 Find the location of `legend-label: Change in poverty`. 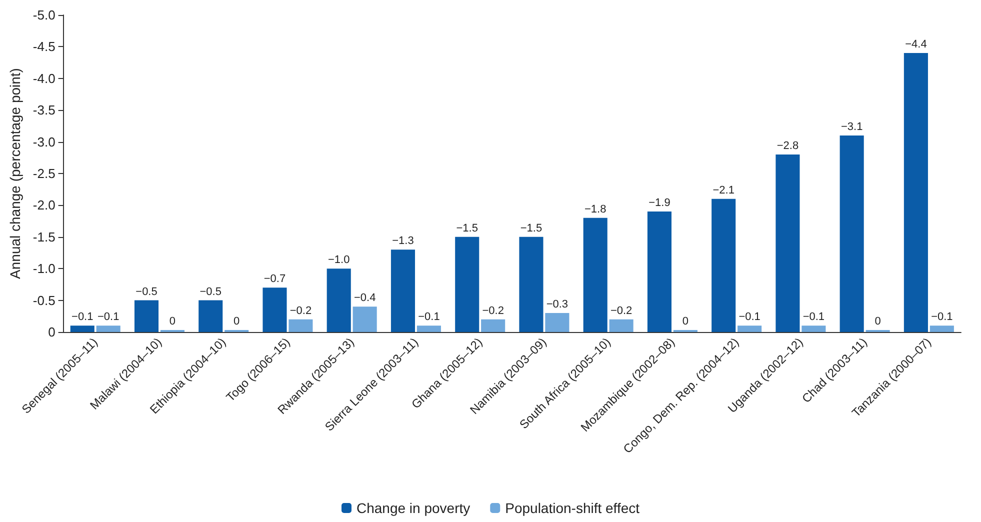

legend-label: Change in poverty is located at coordinates (413, 508).